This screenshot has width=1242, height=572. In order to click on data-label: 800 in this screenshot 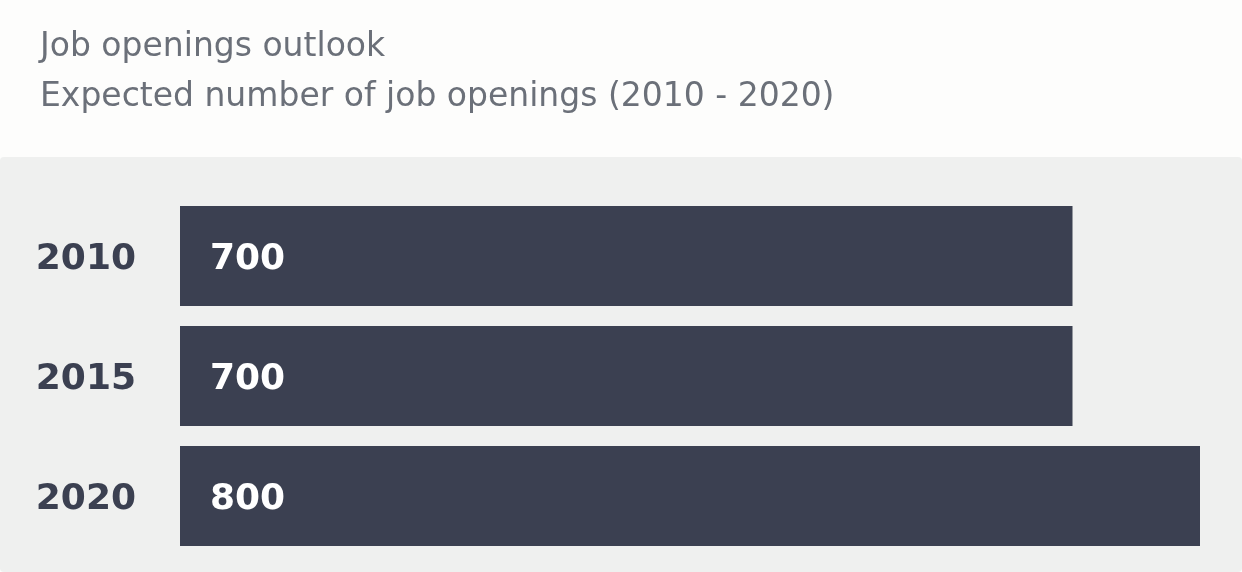, I will do `click(248, 496)`.